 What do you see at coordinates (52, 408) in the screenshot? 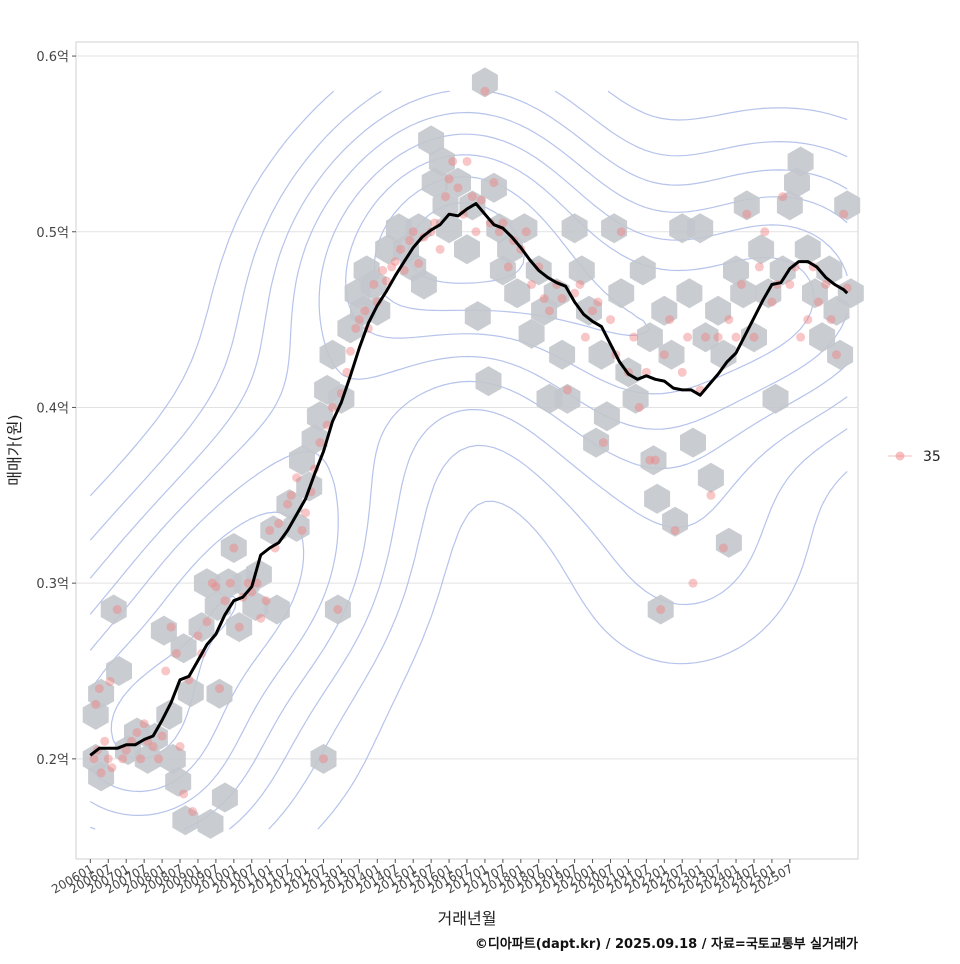
I see `y-tick-label: 0.4억` at bounding box center [52, 408].